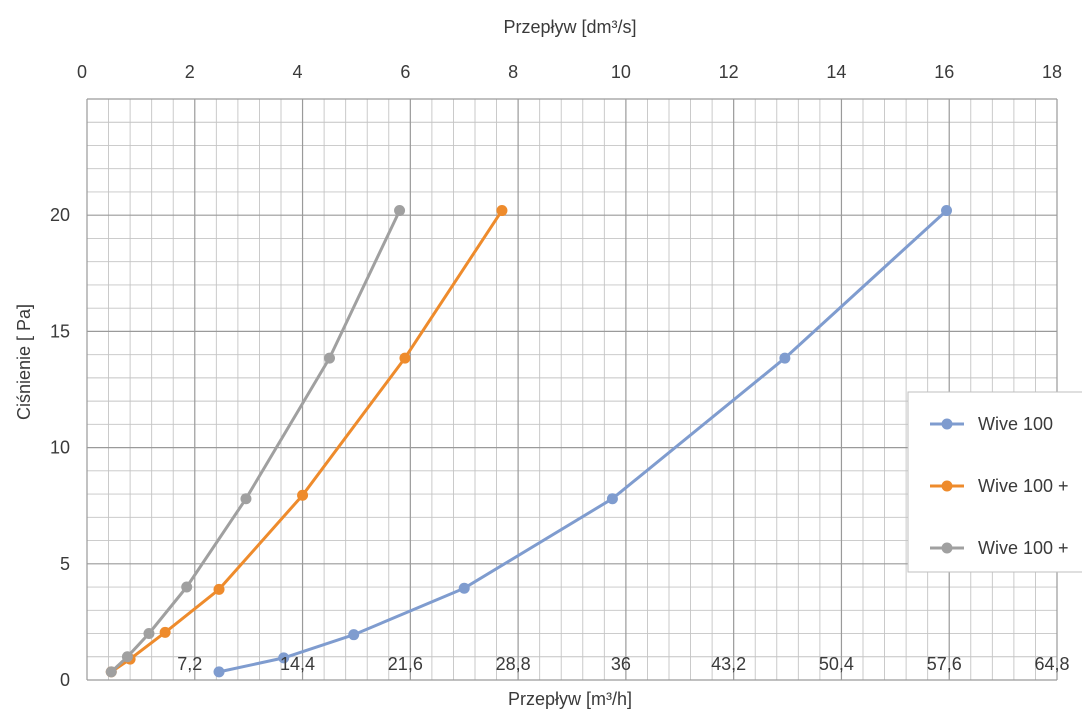 This screenshot has width=1082, height=715. I want to click on top-axis-tick-label: 0, so click(82, 72).